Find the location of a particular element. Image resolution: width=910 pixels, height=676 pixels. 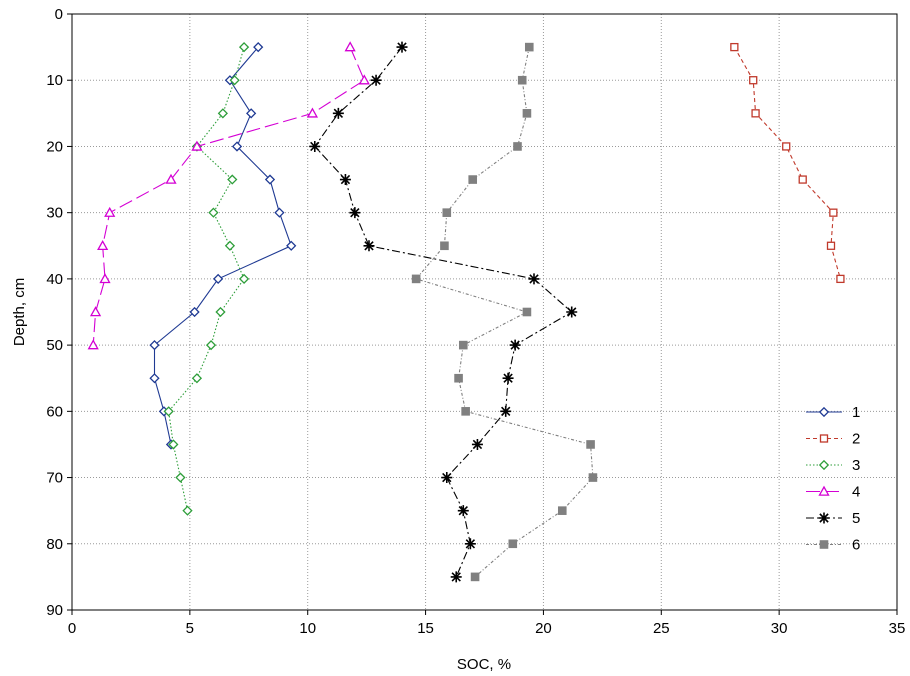

x-axis: 0 5 10 15 20 25 30 35 is located at coordinates (487, 623).